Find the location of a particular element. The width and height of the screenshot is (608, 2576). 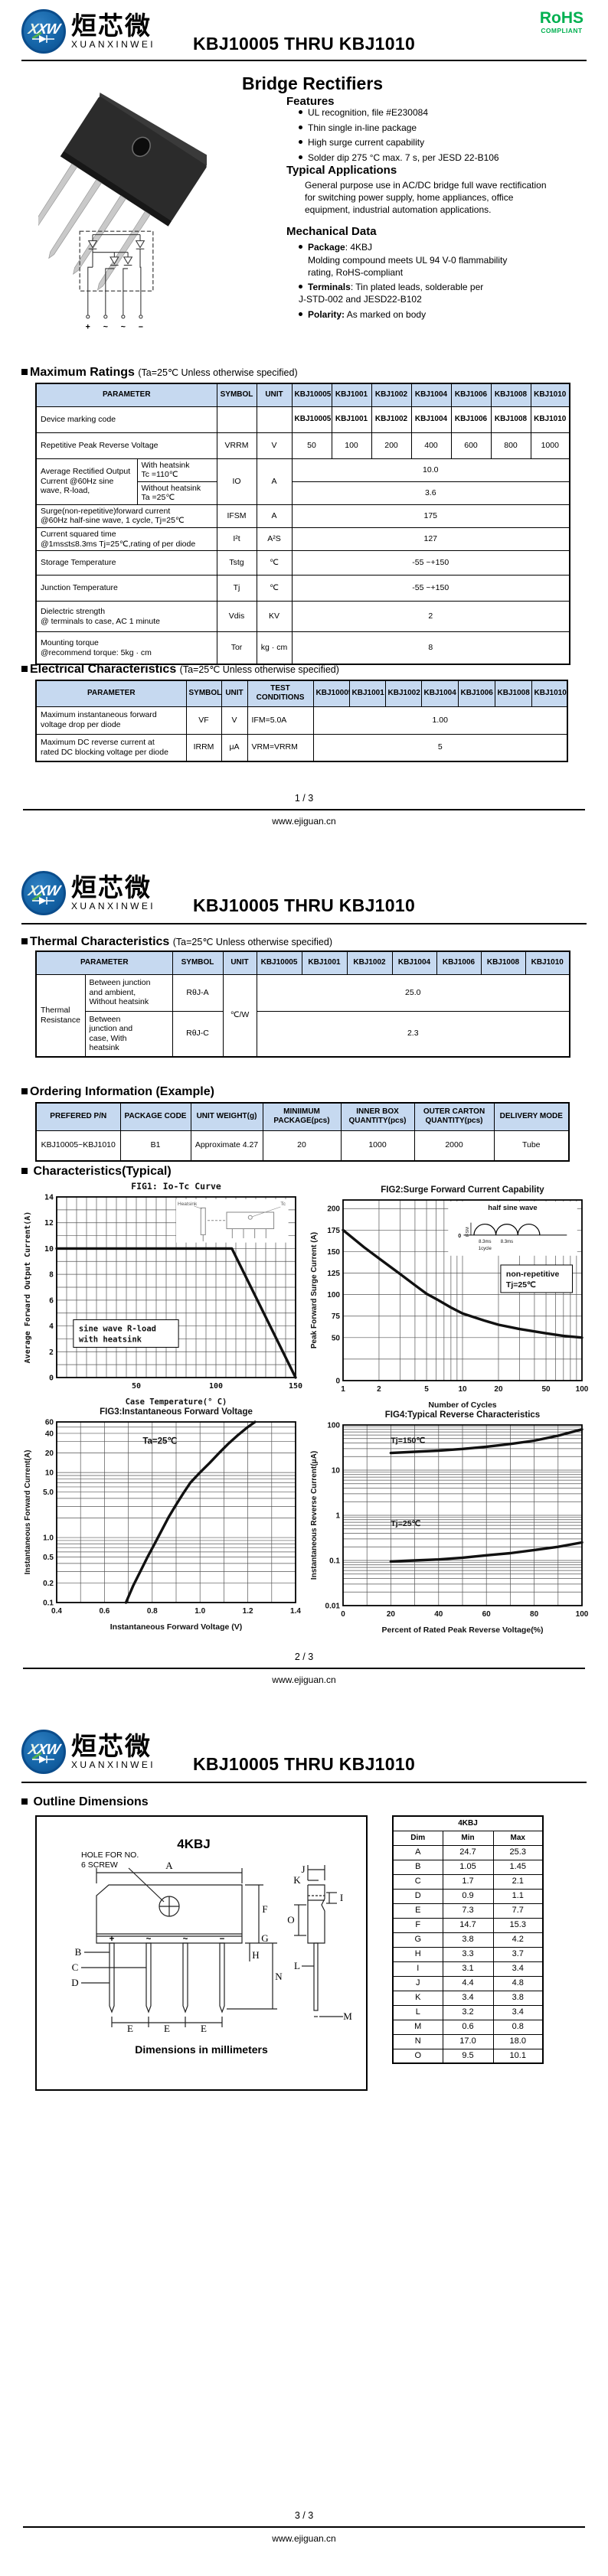

x-tick-label: 1.2 is located at coordinates (248, 1612).